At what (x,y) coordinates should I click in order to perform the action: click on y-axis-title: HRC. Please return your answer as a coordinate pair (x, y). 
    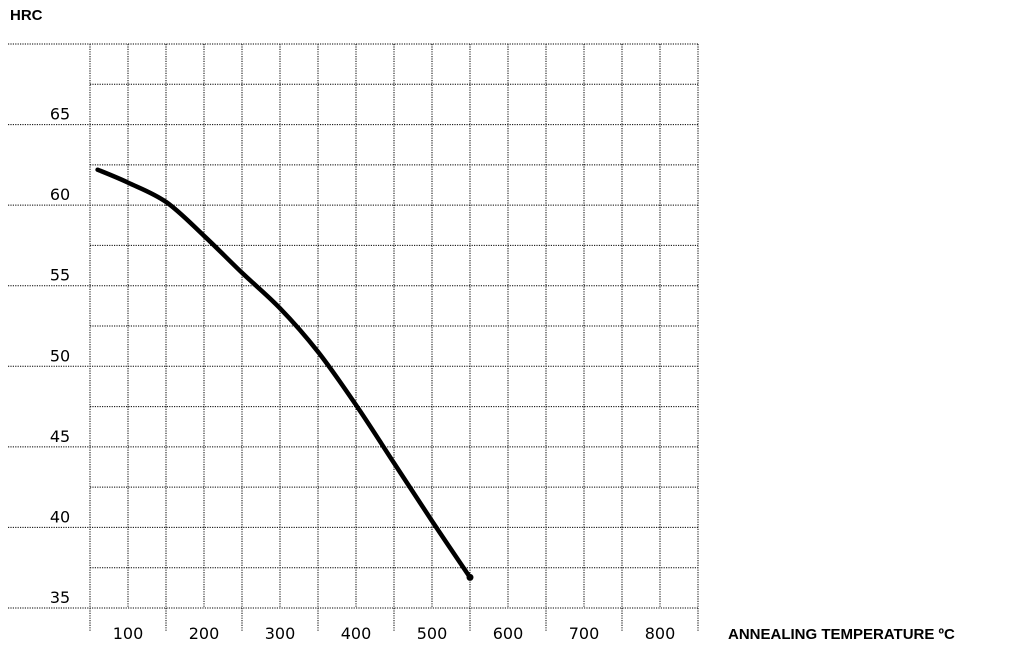
    Looking at the image, I should click on (26, 15).